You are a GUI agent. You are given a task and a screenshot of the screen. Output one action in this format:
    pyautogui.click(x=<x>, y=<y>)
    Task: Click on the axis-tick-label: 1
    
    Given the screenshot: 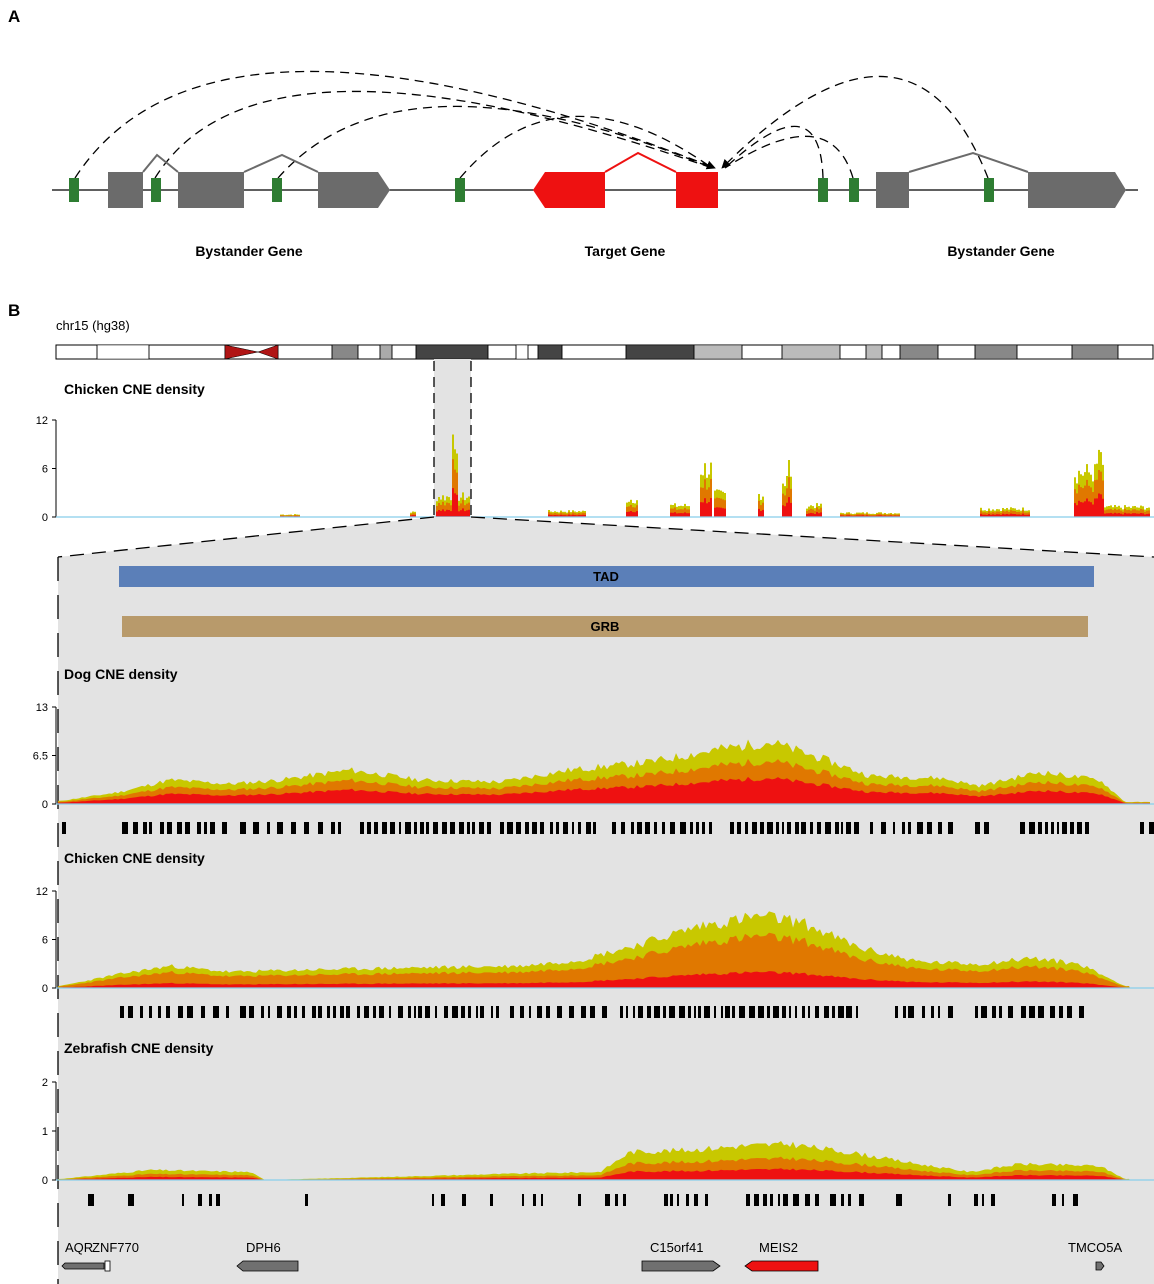 What is the action you would take?
    pyautogui.click(x=45, y=1132)
    